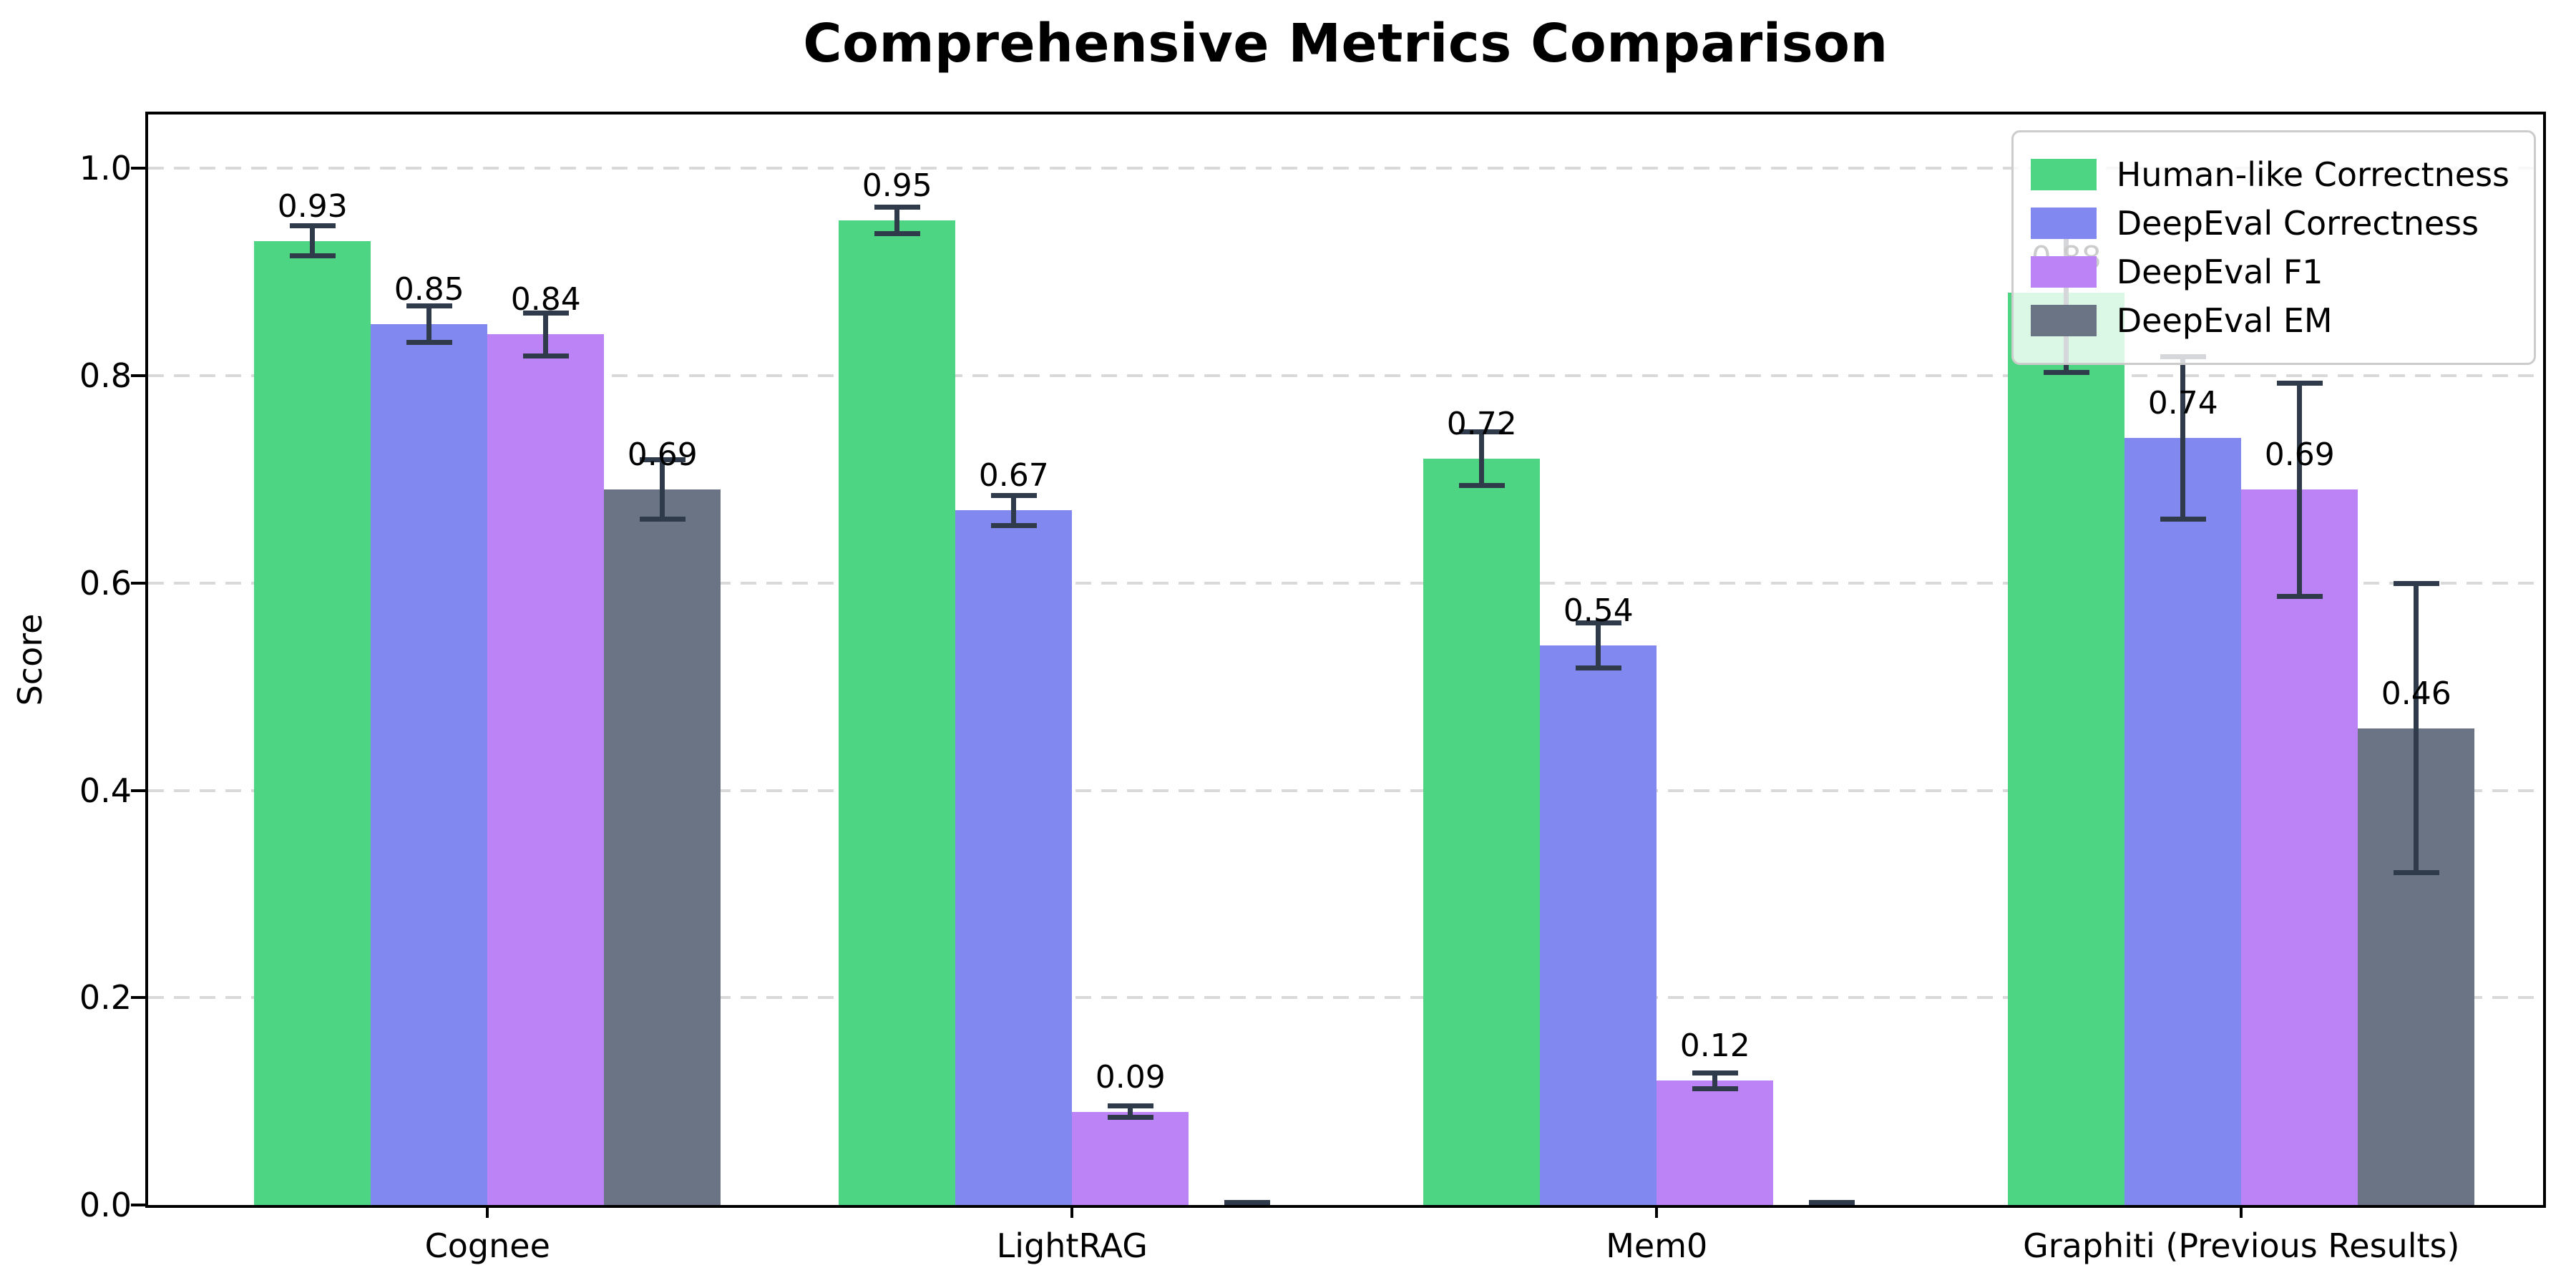 The height and width of the screenshot is (1288, 2576). I want to click on y-tick-label: 0.4, so click(105, 790).